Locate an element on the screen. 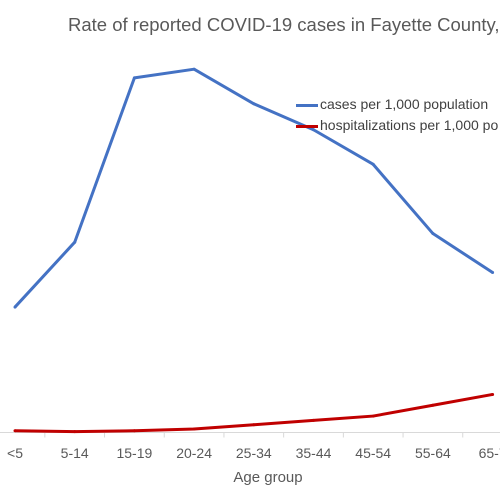  x-tick-label: 55-64 is located at coordinates (433, 453).